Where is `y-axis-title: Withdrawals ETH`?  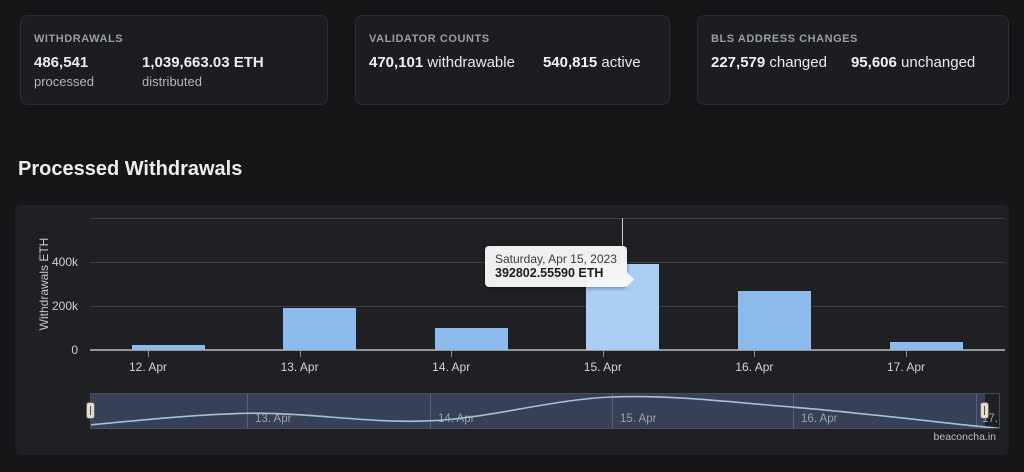
y-axis-title: Withdrawals ETH is located at coordinates (44, 284).